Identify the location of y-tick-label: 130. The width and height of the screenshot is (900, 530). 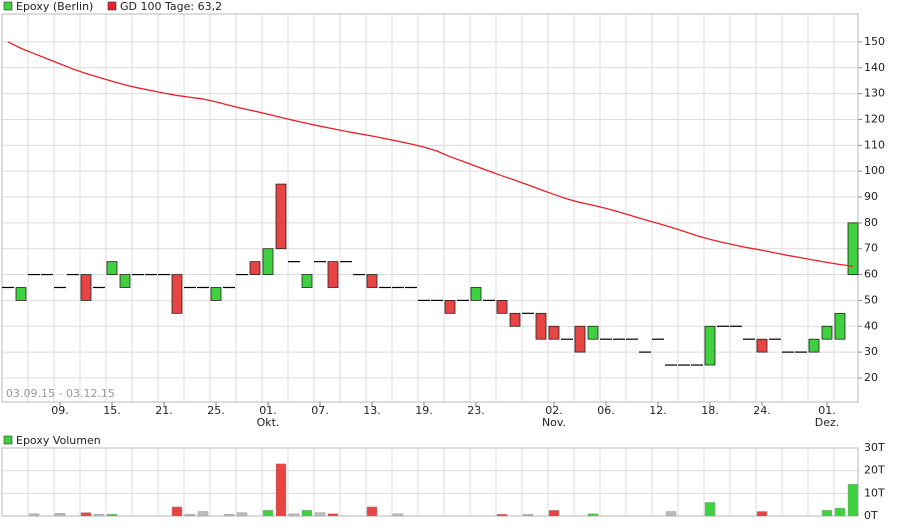
(874, 93).